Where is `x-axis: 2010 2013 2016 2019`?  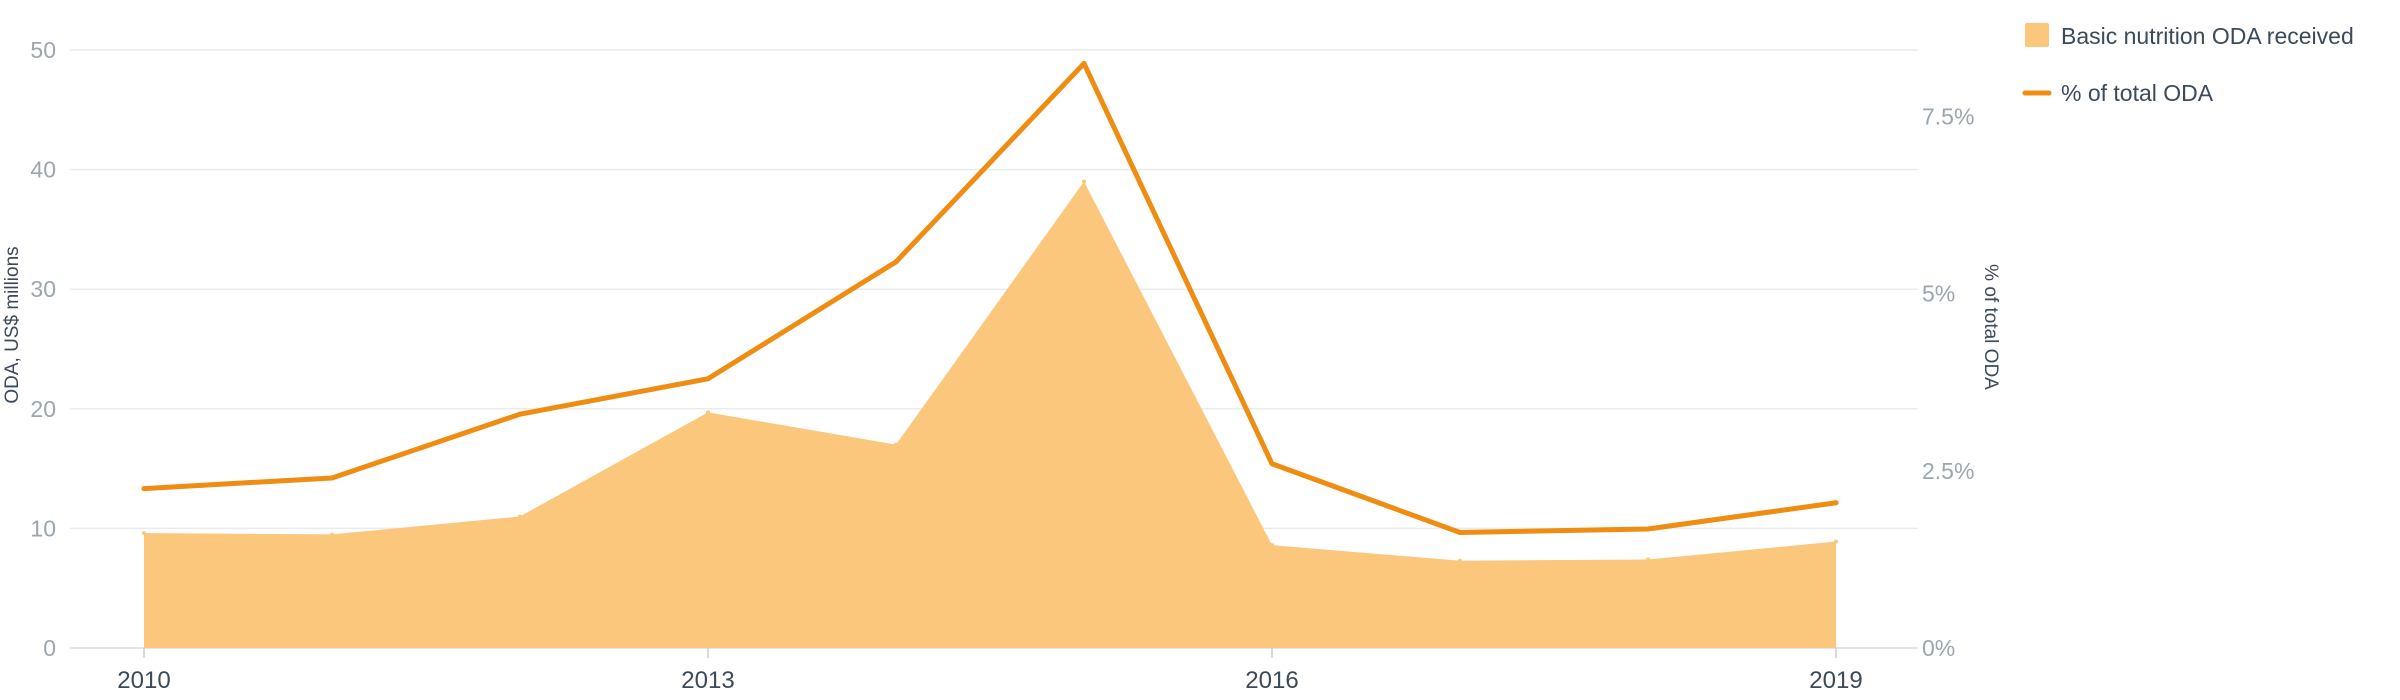
x-axis: 2010 2013 2016 2019 is located at coordinates (990, 671).